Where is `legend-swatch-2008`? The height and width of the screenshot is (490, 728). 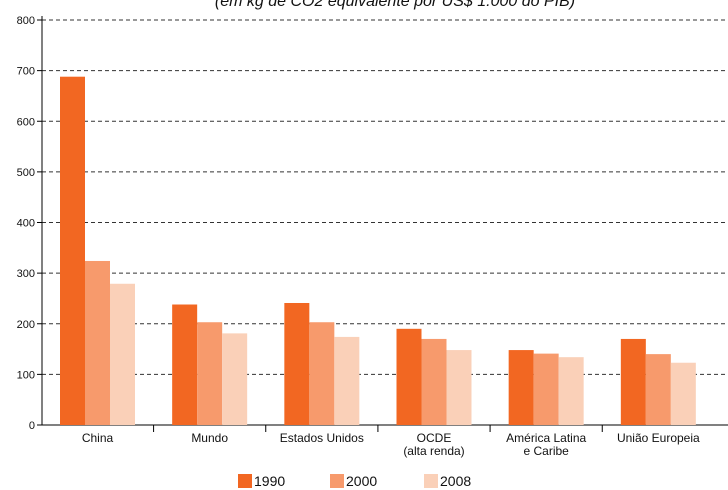
legend-swatch-2008 is located at coordinates (431, 481).